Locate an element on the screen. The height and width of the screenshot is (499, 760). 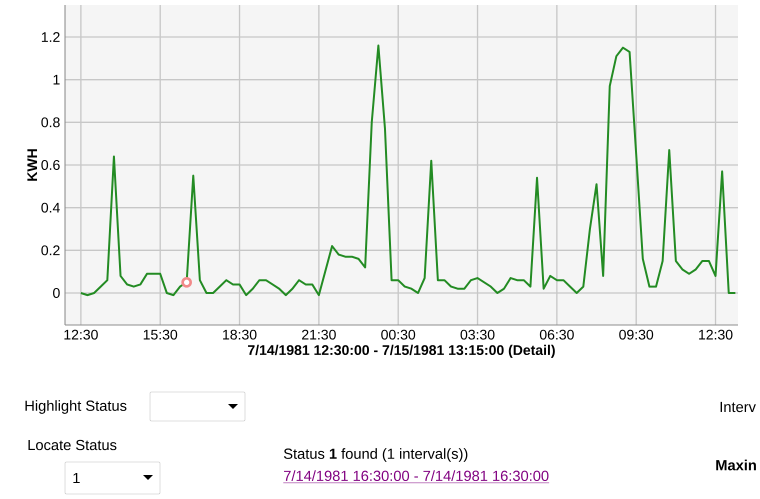
y-tick-label: 1.2 is located at coordinates (51, 37).